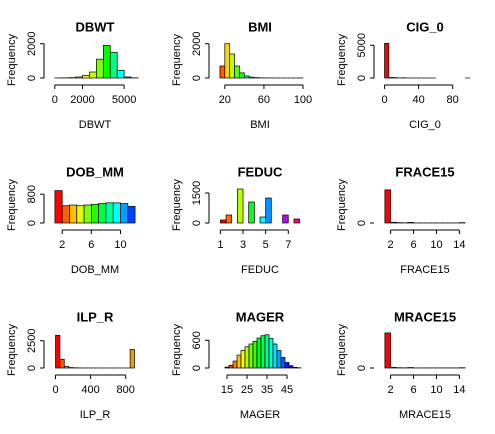 This screenshot has width=495, height=434. What do you see at coordinates (260, 26) in the screenshot?
I see `chart-title: BMI` at bounding box center [260, 26].